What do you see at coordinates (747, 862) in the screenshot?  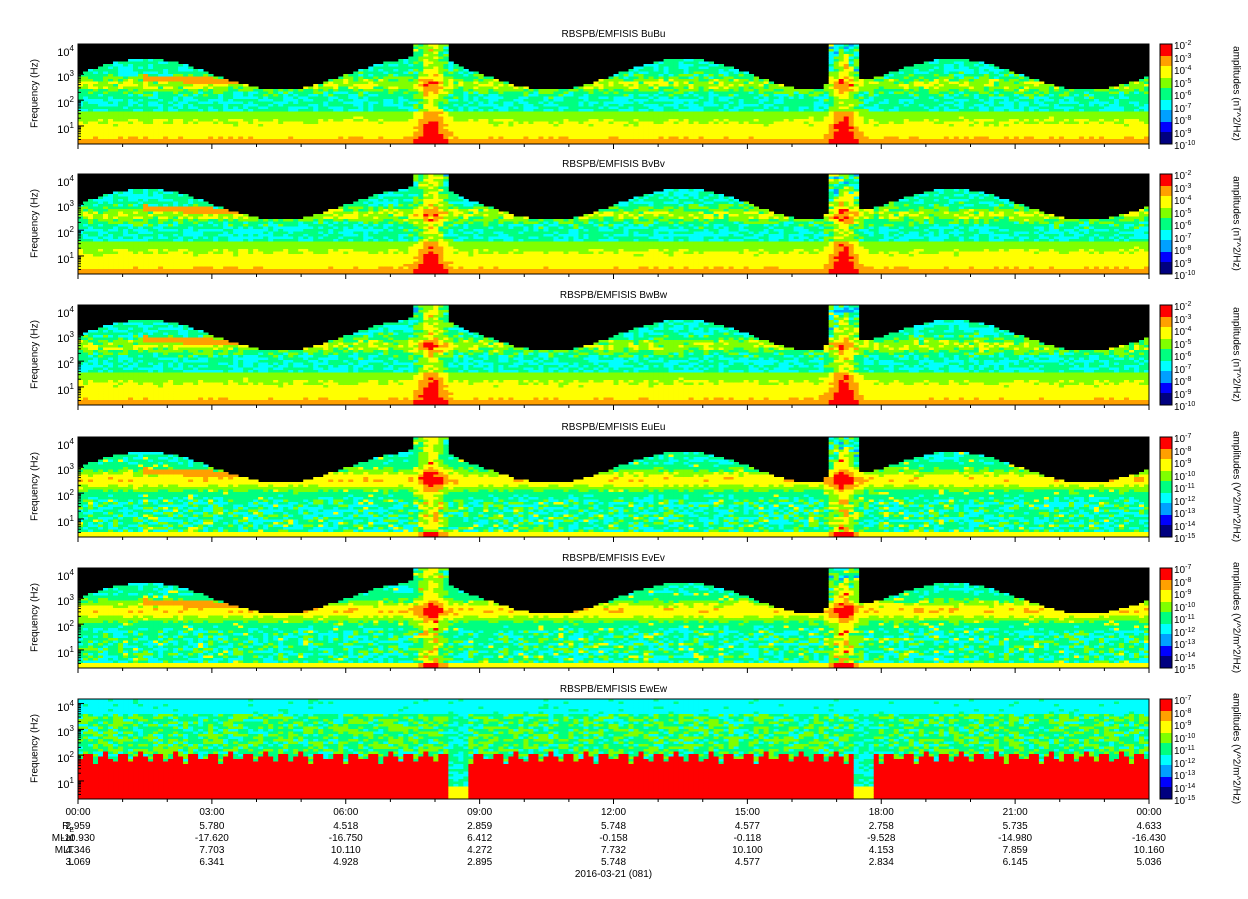 I see `ephemeris-value: 4.577` at bounding box center [747, 862].